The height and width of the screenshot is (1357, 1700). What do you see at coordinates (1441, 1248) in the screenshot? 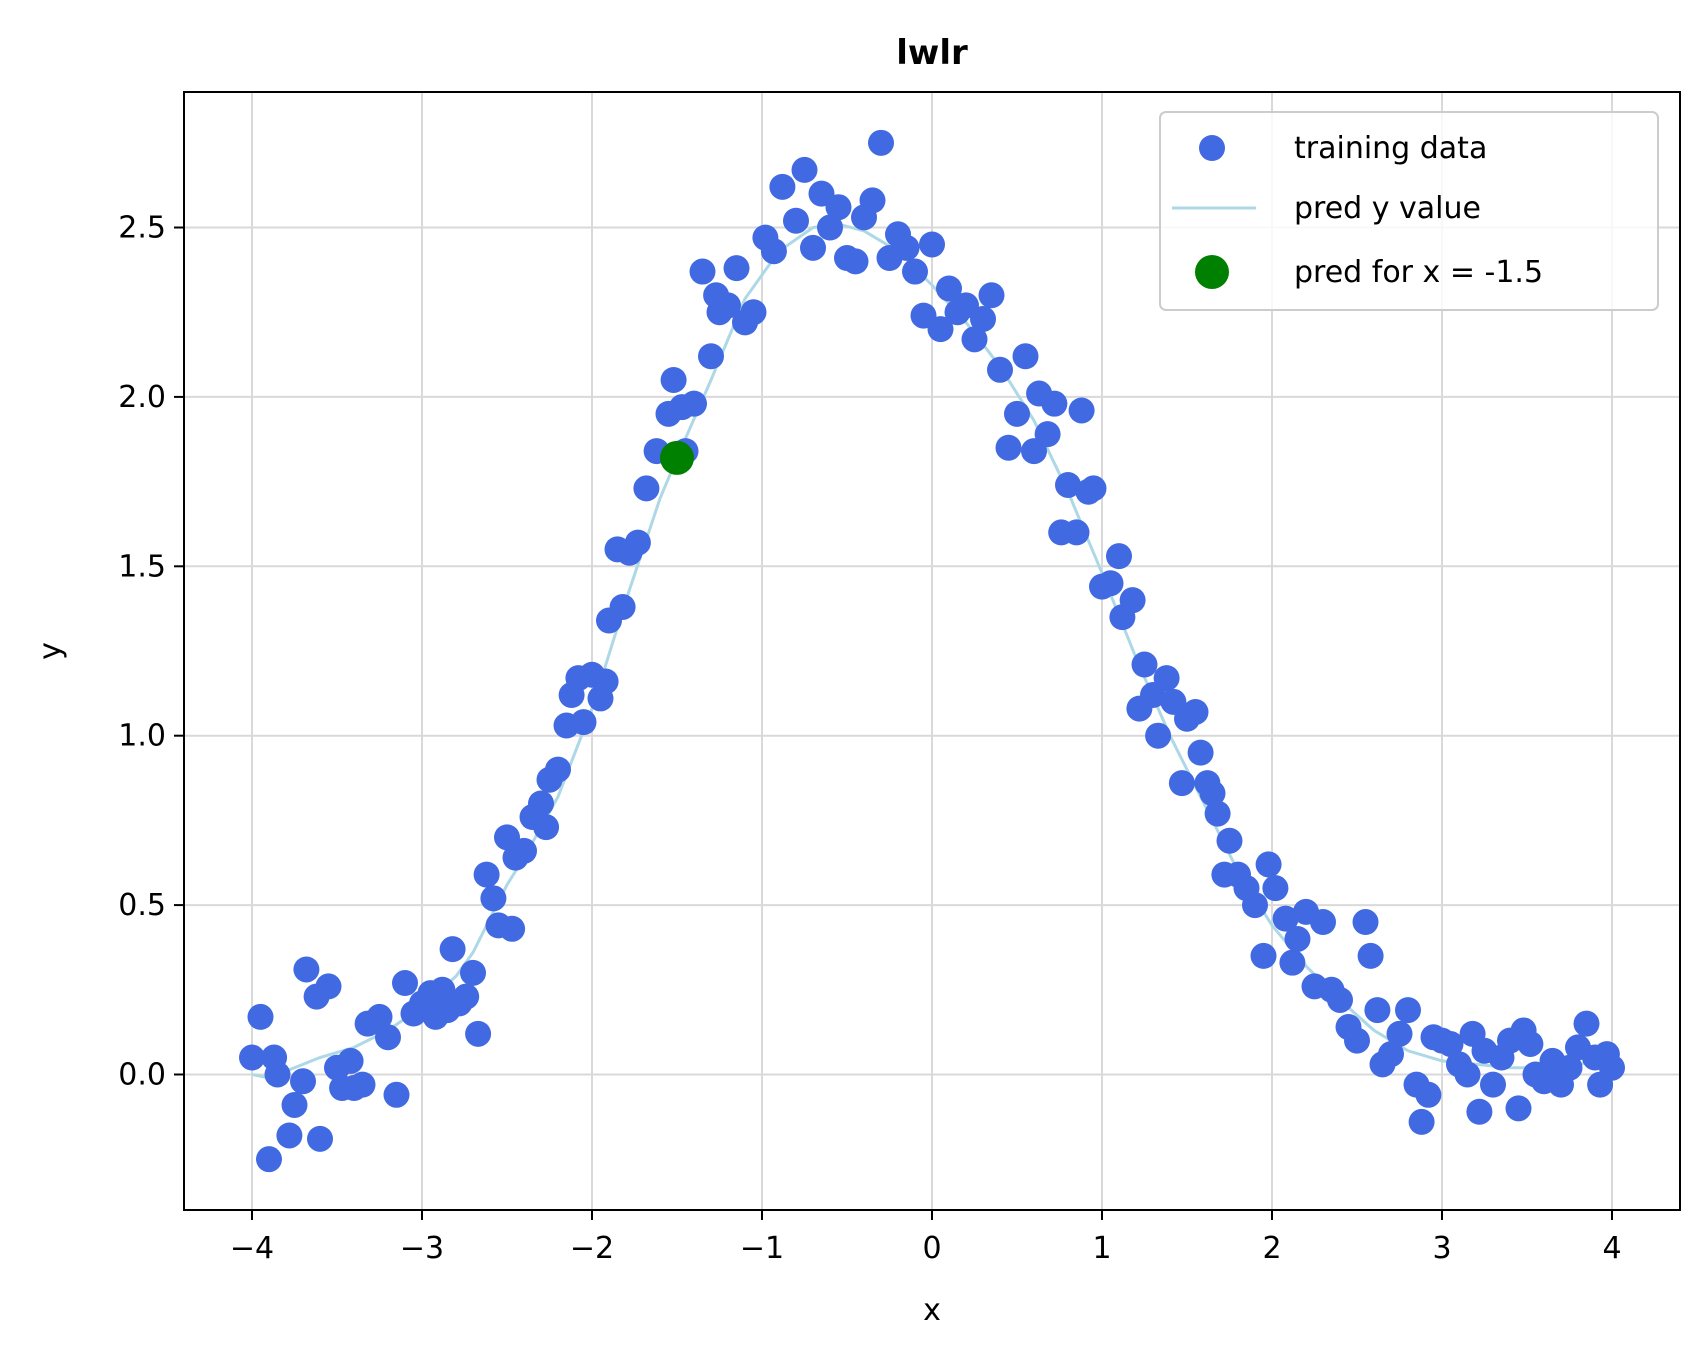
I see `x-tick-label: 3` at bounding box center [1441, 1248].